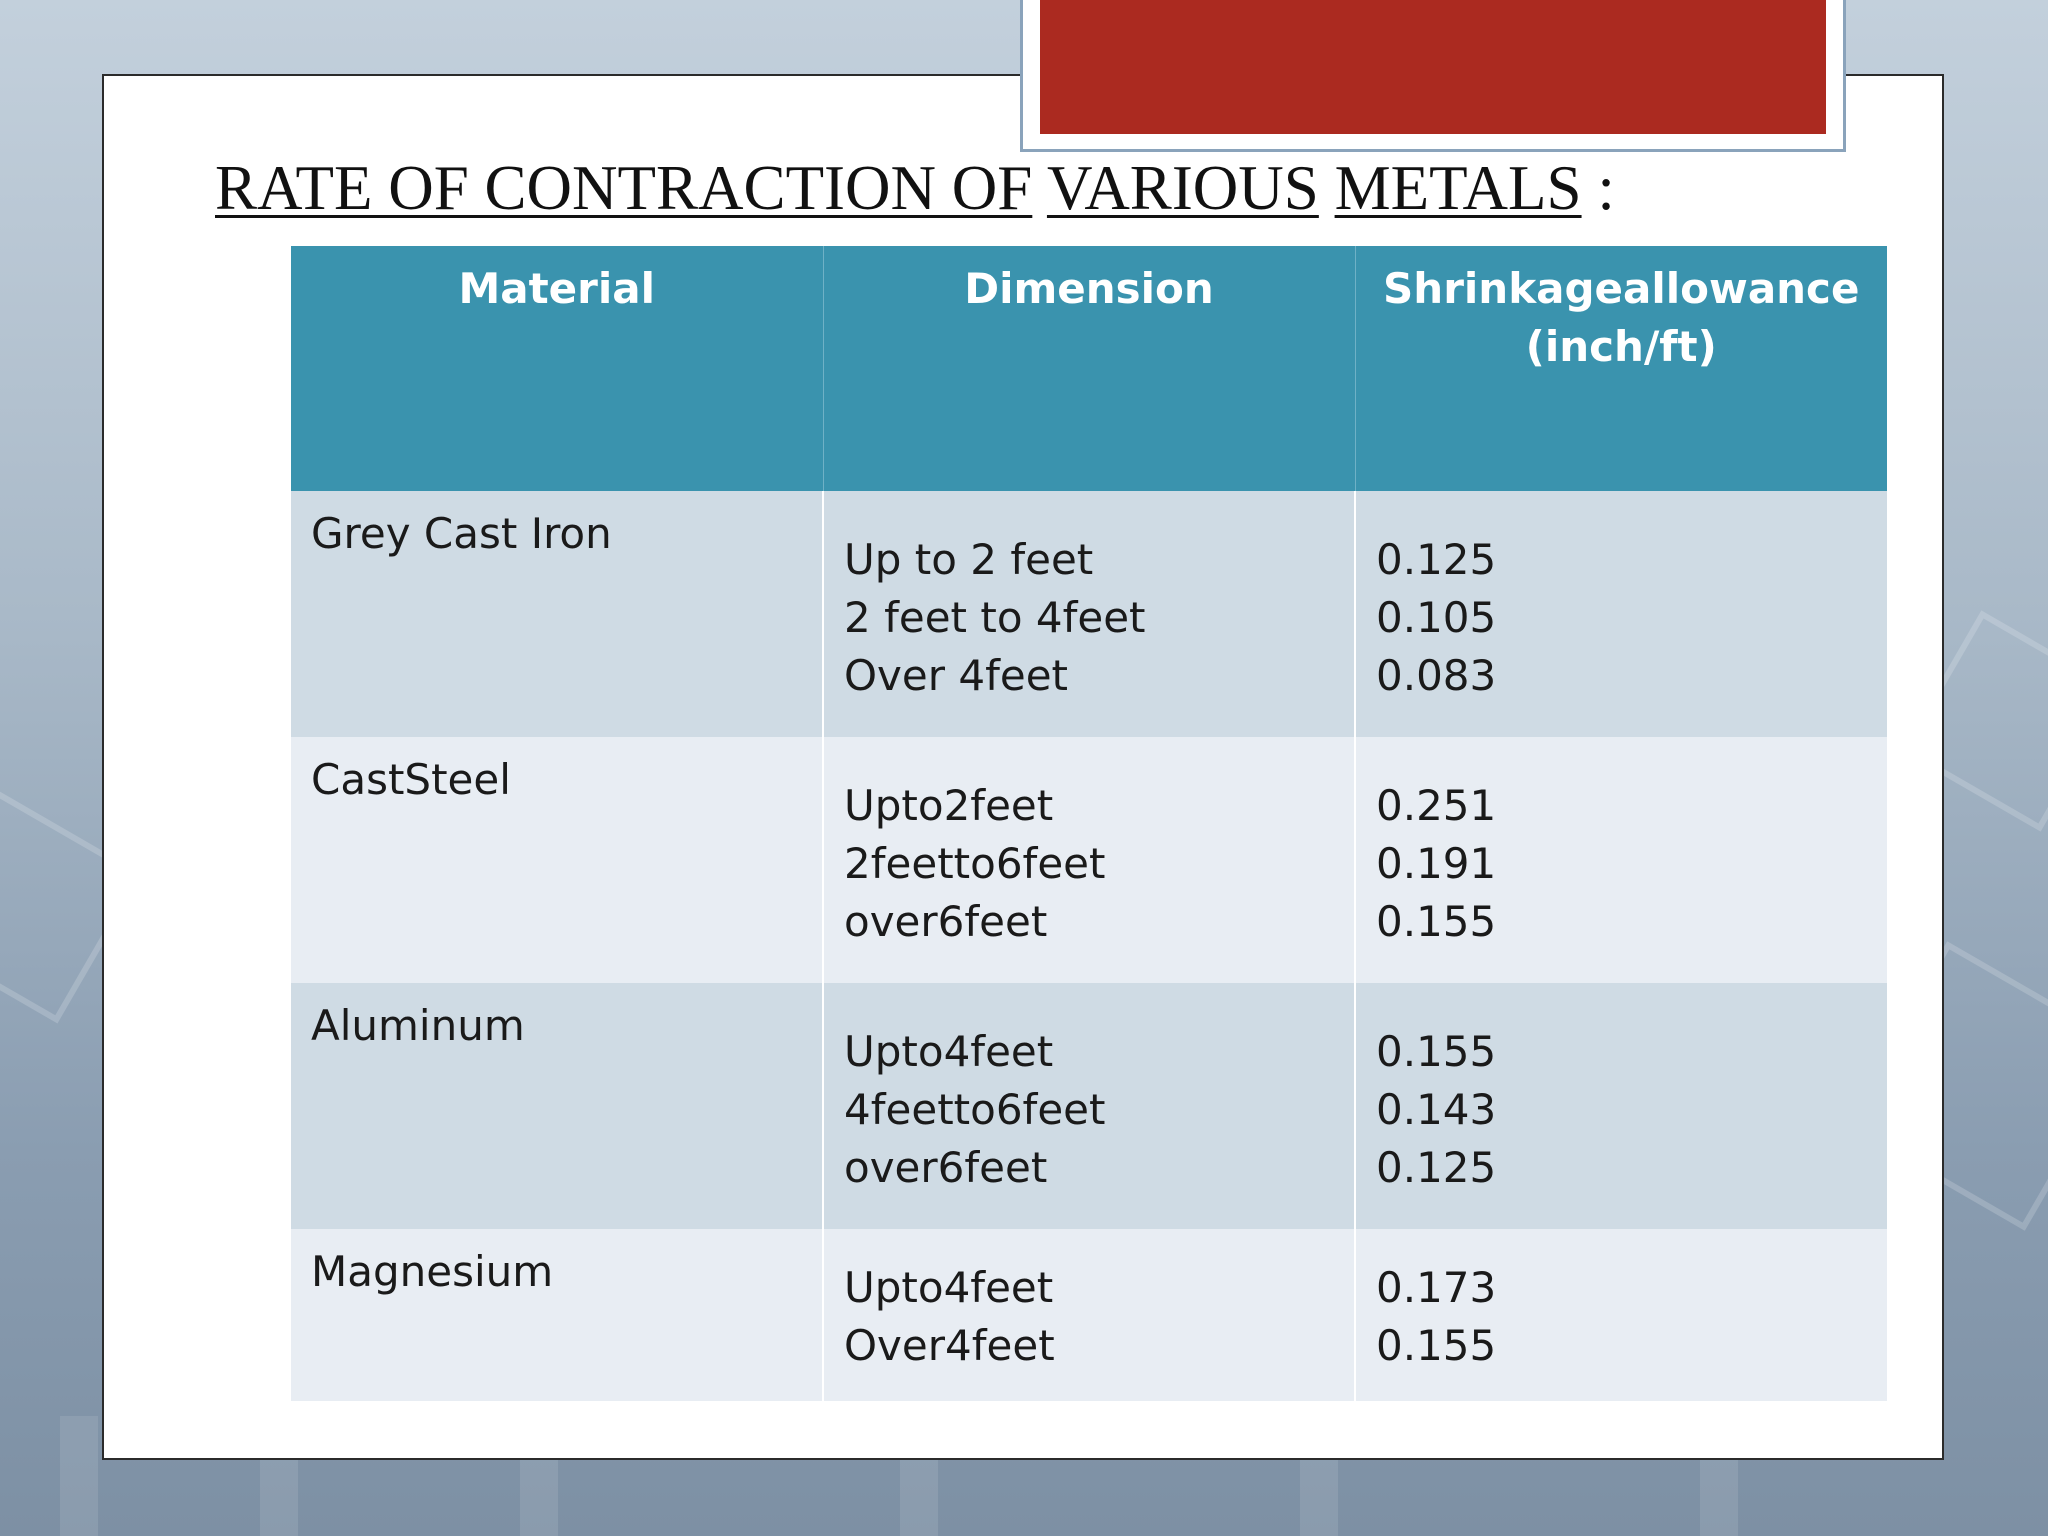 The width and height of the screenshot is (2048, 1536). I want to click on allowance-cell: 0.173 0.155, so click(1621, 1315).